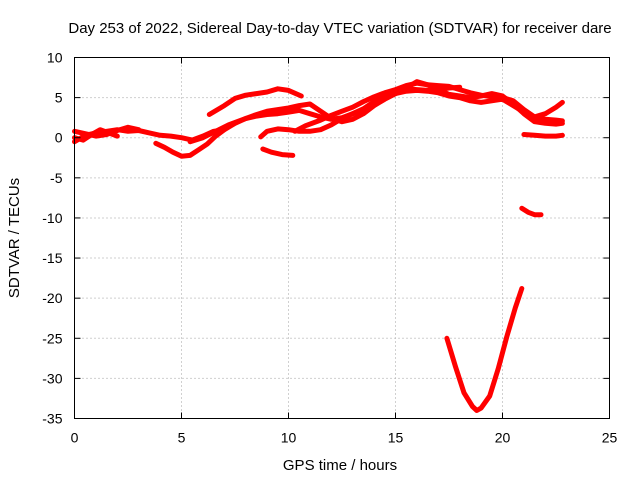  Describe the element at coordinates (610, 438) in the screenshot. I see `x-tick-label: 25` at that location.